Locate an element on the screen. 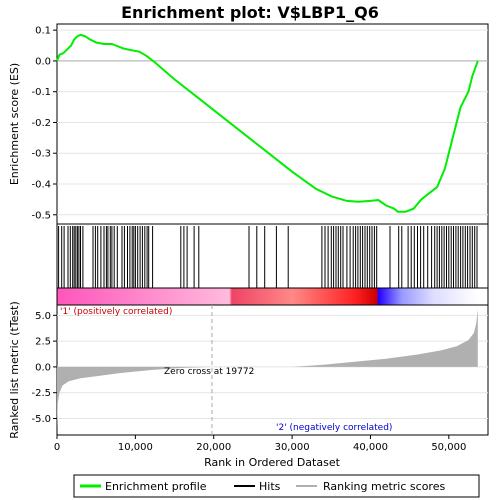 This screenshot has width=500, height=500. x-tick-label: 30,000 is located at coordinates (292, 447).